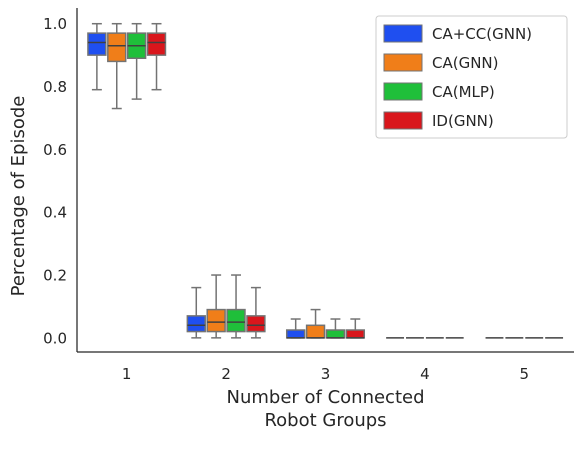 This screenshot has height=467, width=582. What do you see at coordinates (463, 92) in the screenshot?
I see `legend-label: CA(MLP)` at bounding box center [463, 92].